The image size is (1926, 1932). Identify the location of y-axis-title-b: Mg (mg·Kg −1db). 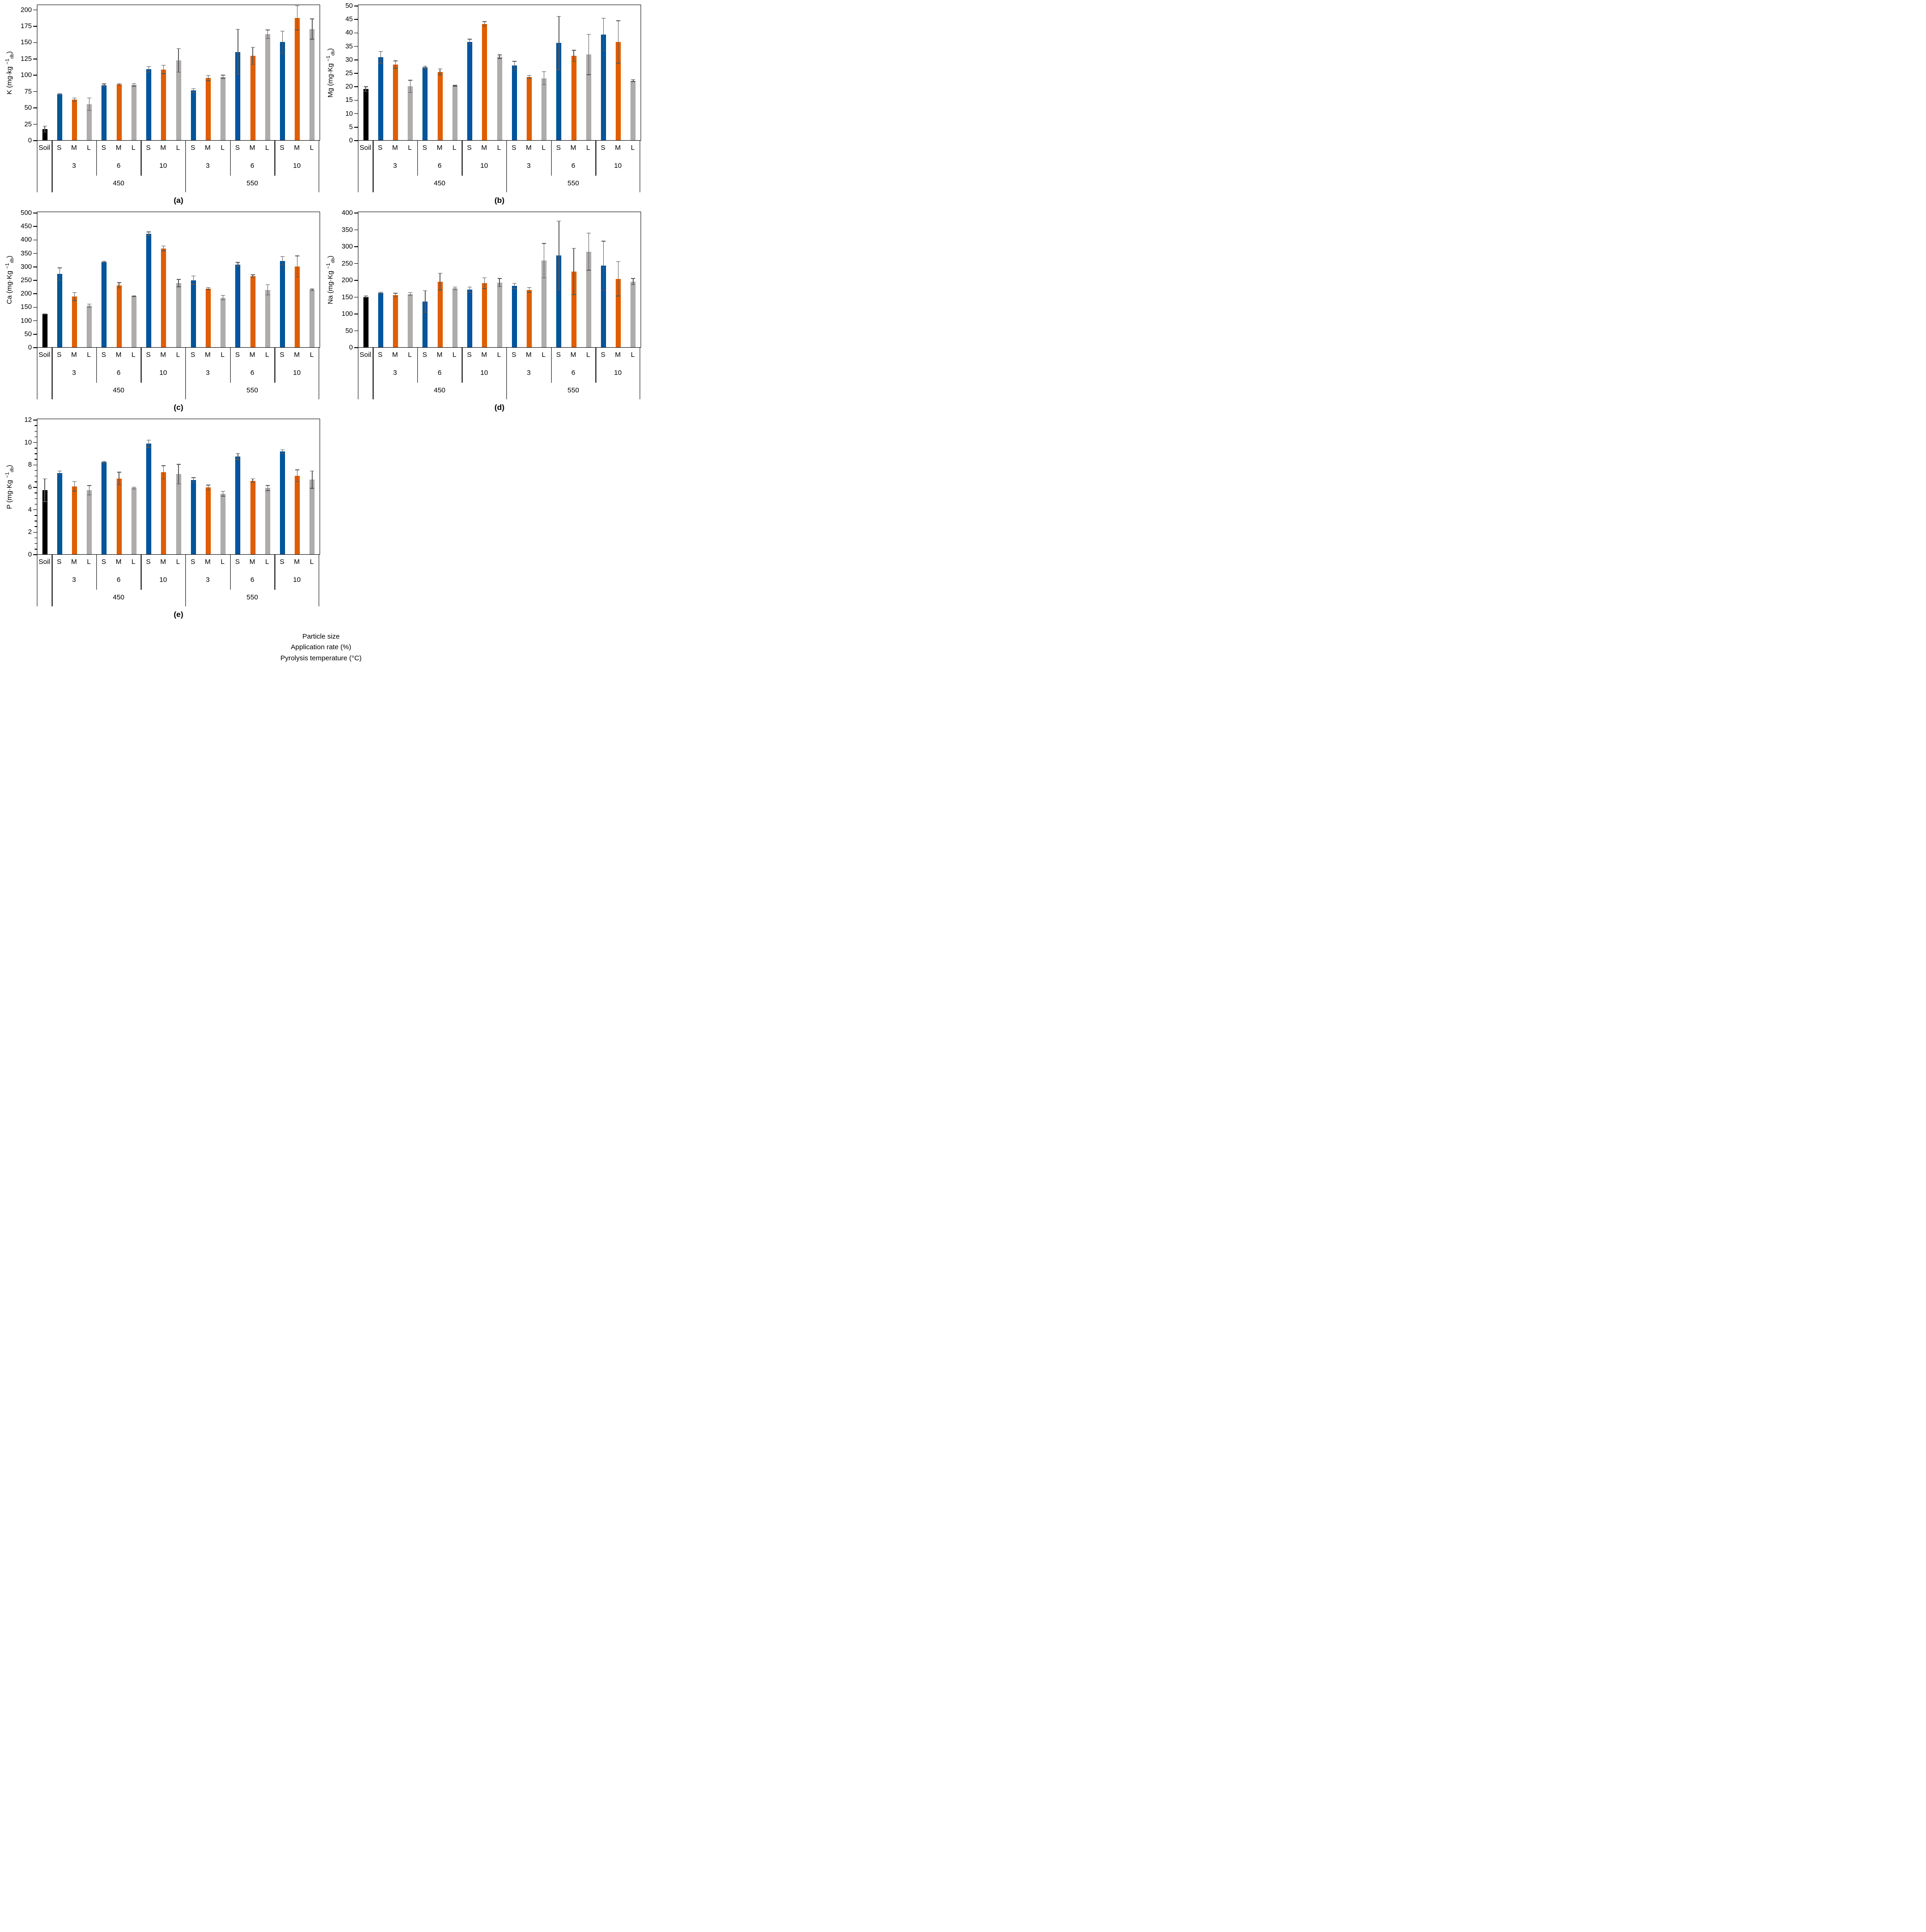
(331, 73).